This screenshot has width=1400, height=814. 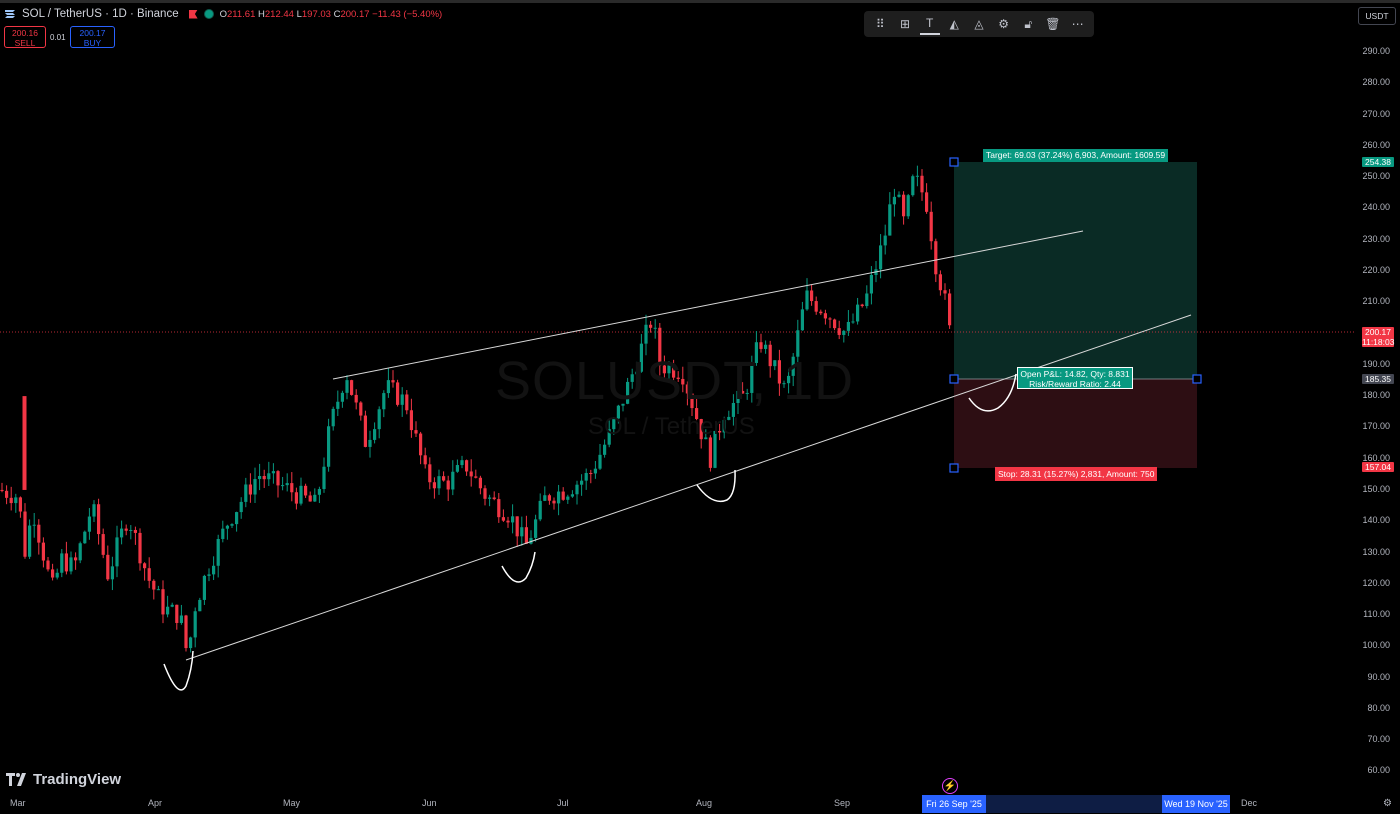 What do you see at coordinates (25, 43) in the screenshot?
I see `sell-label: SELL` at bounding box center [25, 43].